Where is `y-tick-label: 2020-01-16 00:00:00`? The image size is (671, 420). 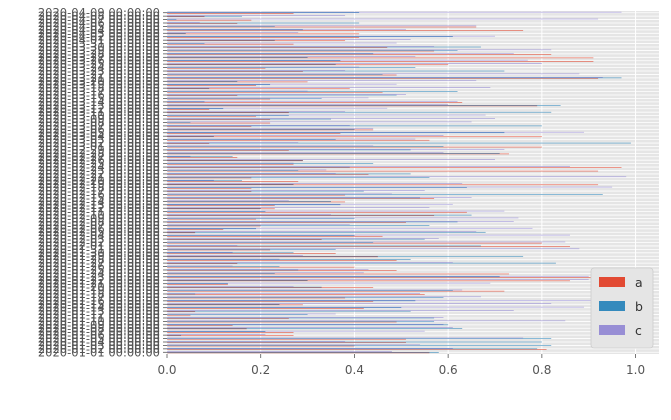 y-tick-label: 2020-01-16 00:00:00 is located at coordinates (99, 301).